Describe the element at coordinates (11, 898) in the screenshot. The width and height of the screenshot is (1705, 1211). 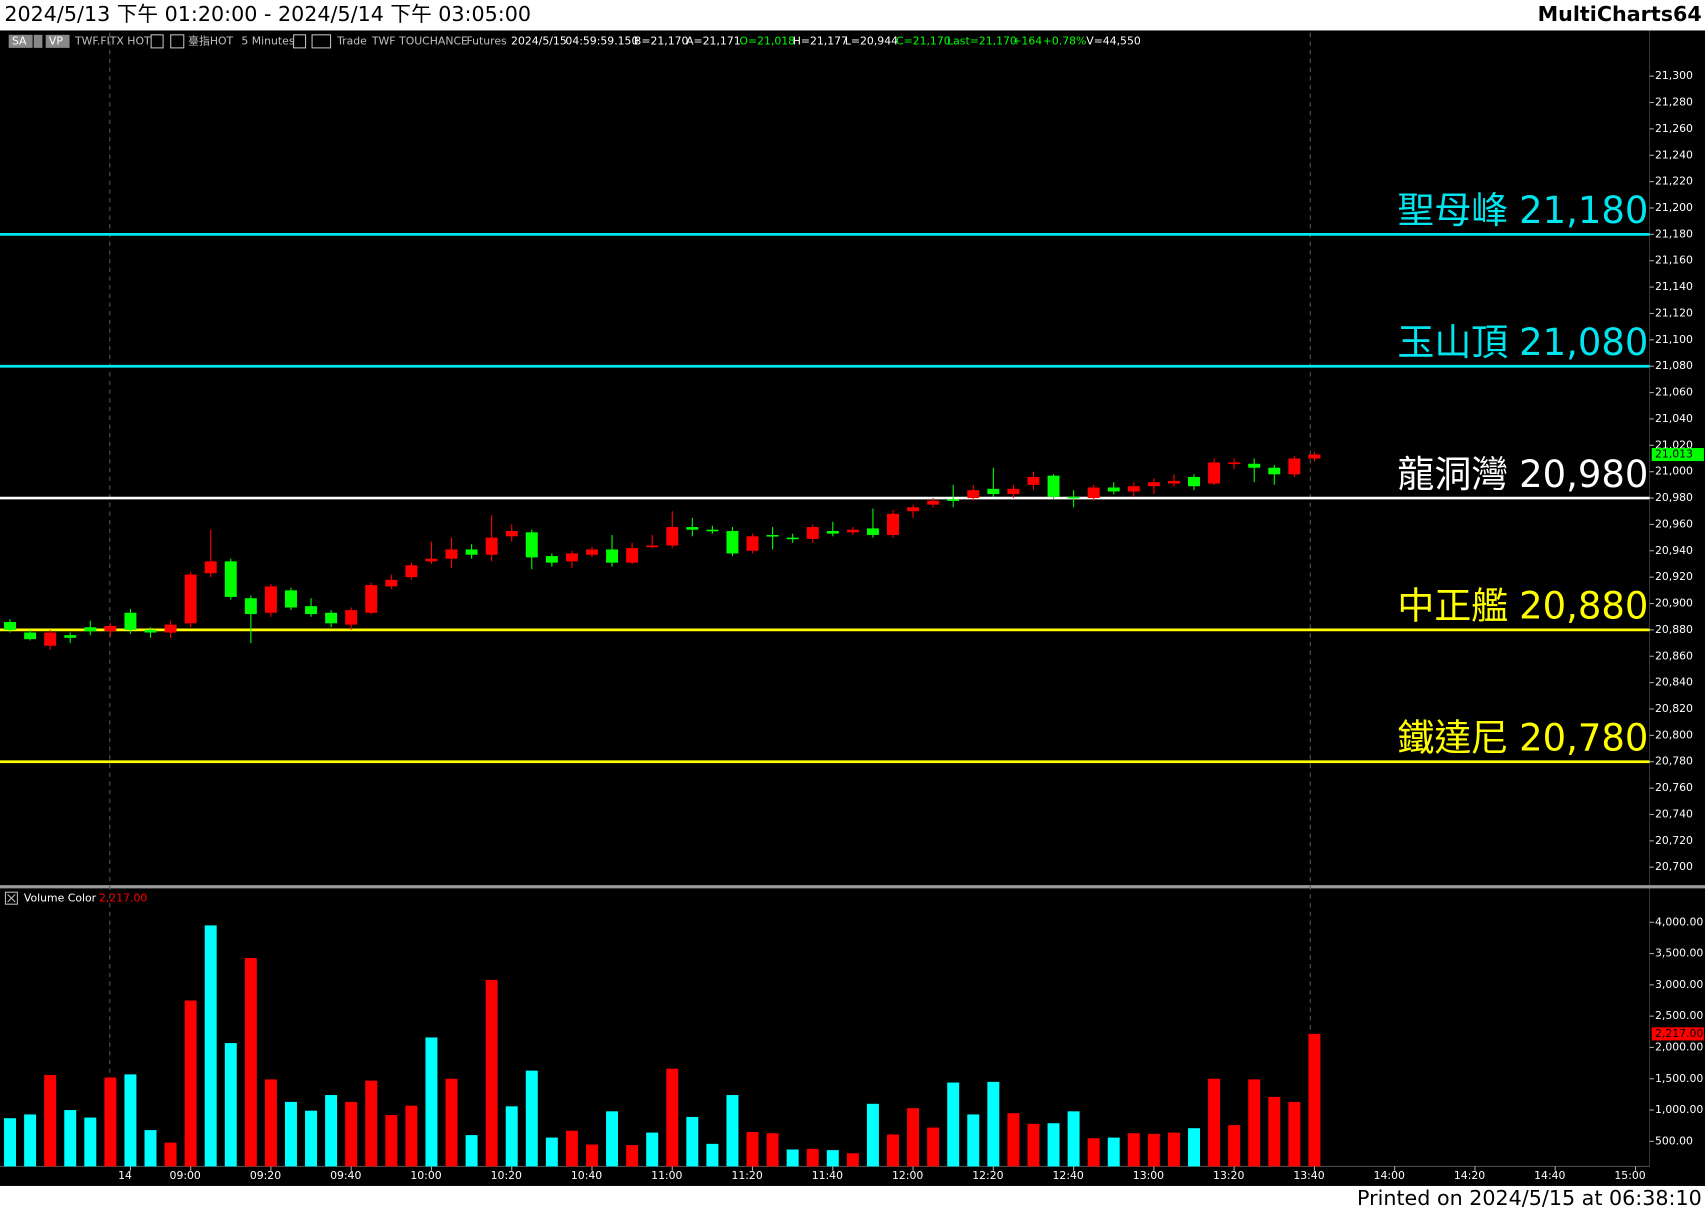
I see `study-close` at that location.